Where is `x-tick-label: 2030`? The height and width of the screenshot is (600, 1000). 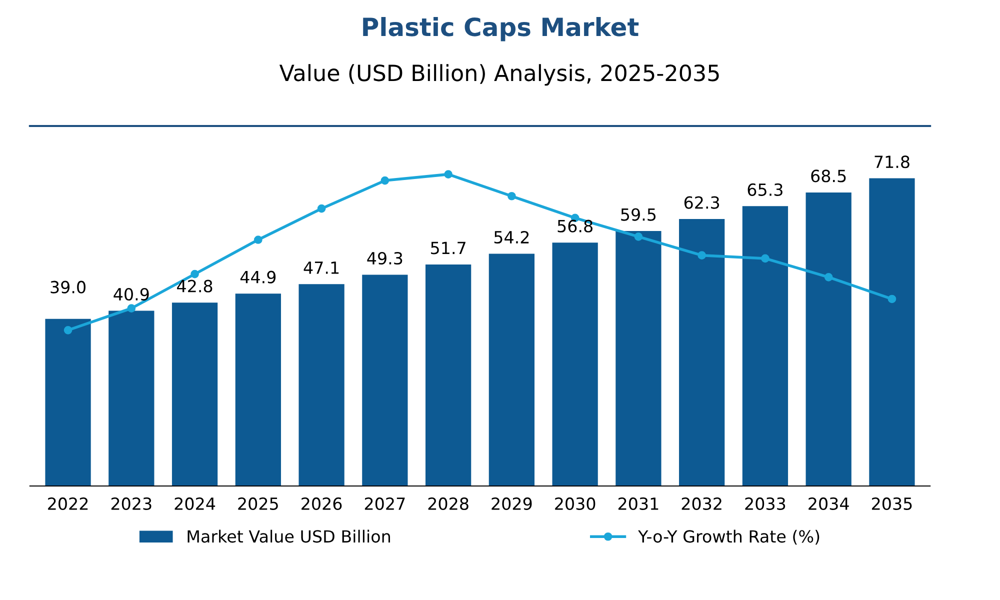
x-tick-label: 2030 is located at coordinates (575, 503).